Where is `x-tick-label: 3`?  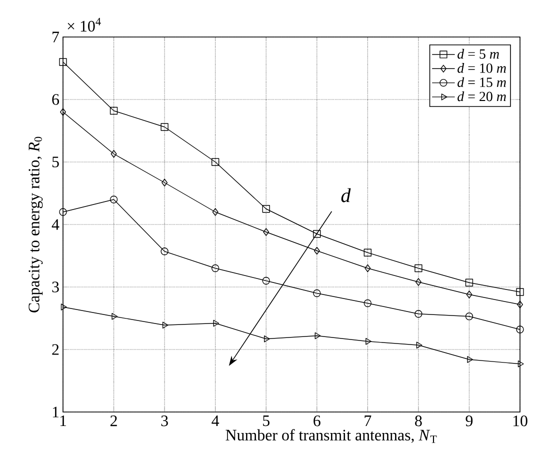 x-tick-label: 3 is located at coordinates (164, 421).